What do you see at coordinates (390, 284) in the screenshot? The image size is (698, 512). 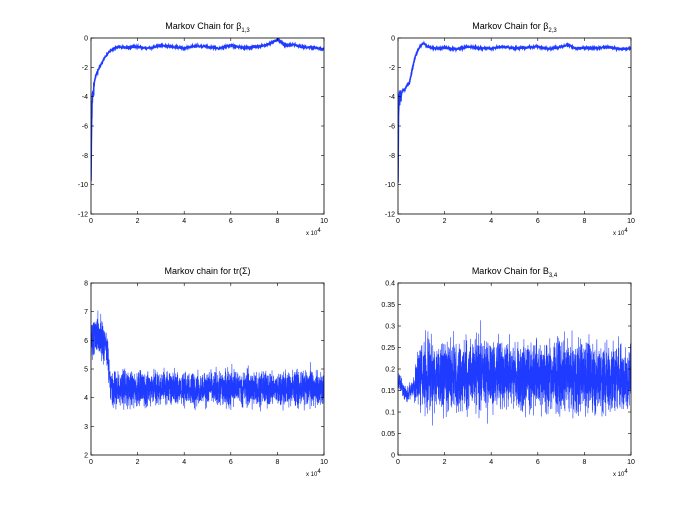 I see `y-tick-label: 0.4` at bounding box center [390, 284].